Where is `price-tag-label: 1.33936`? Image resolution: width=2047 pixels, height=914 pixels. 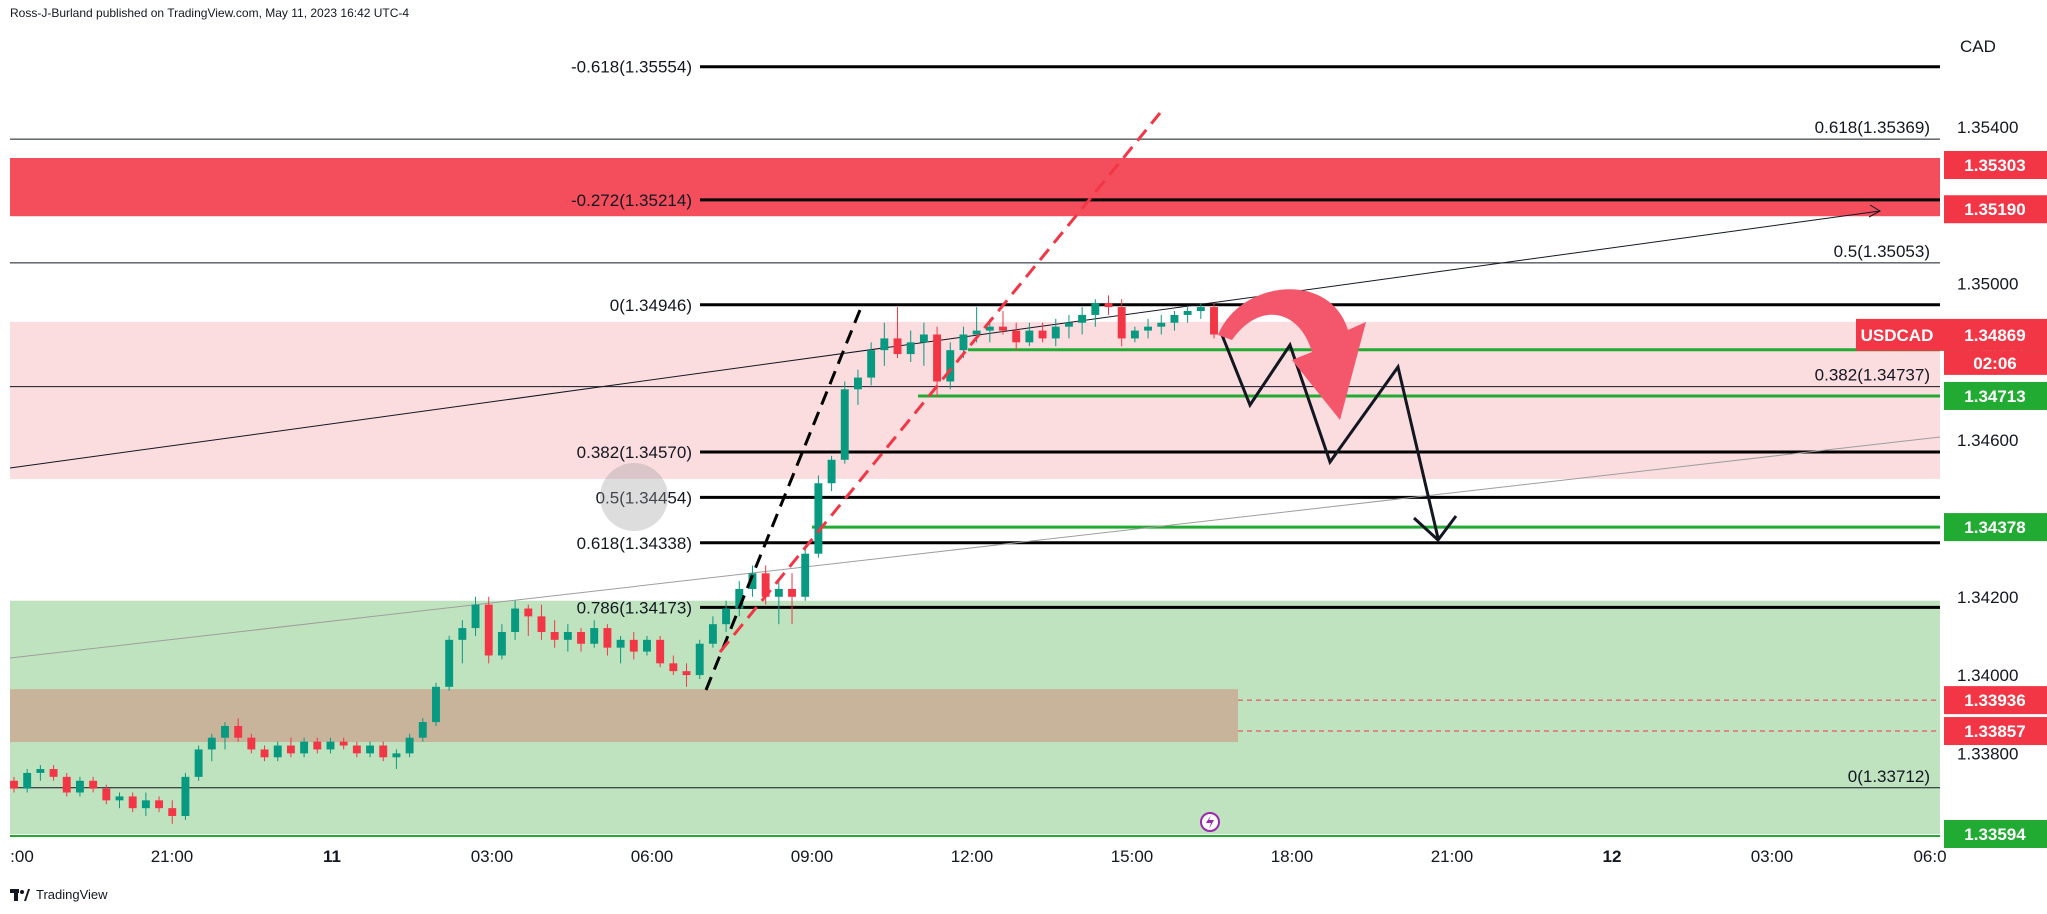 price-tag-label: 1.33936 is located at coordinates (1994, 700).